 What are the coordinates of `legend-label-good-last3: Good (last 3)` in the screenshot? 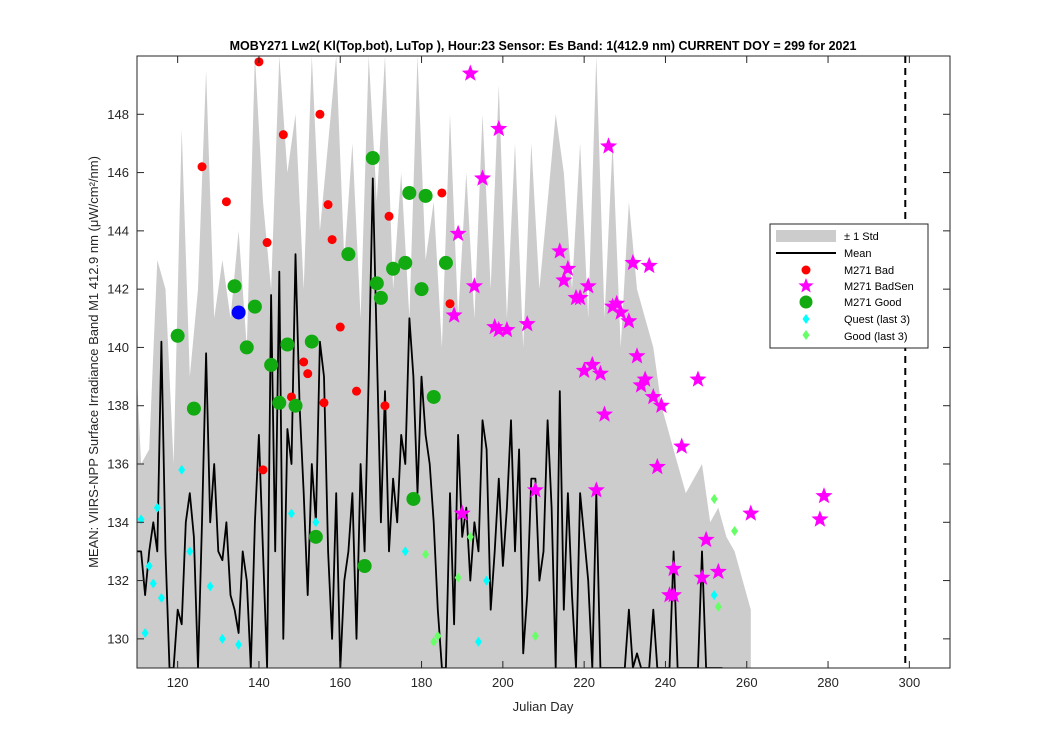 It's located at (876, 337).